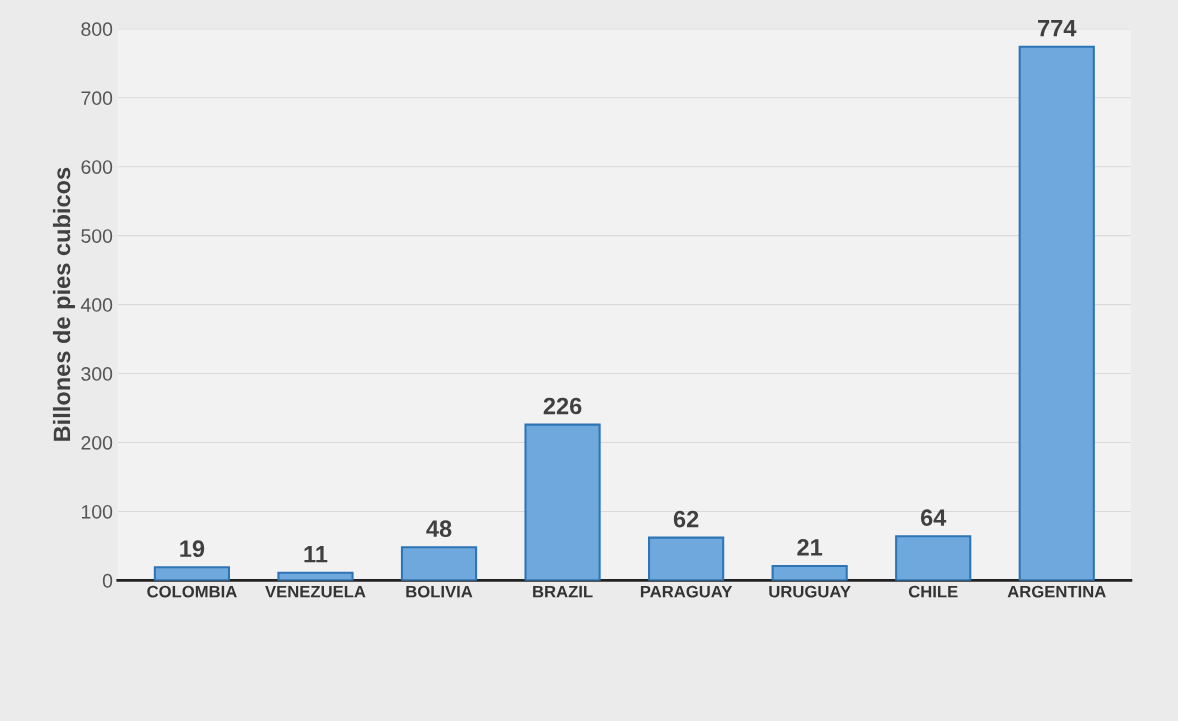 This screenshot has width=1178, height=721. What do you see at coordinates (686, 591) in the screenshot?
I see `x-tick-label: PARAGUAY` at bounding box center [686, 591].